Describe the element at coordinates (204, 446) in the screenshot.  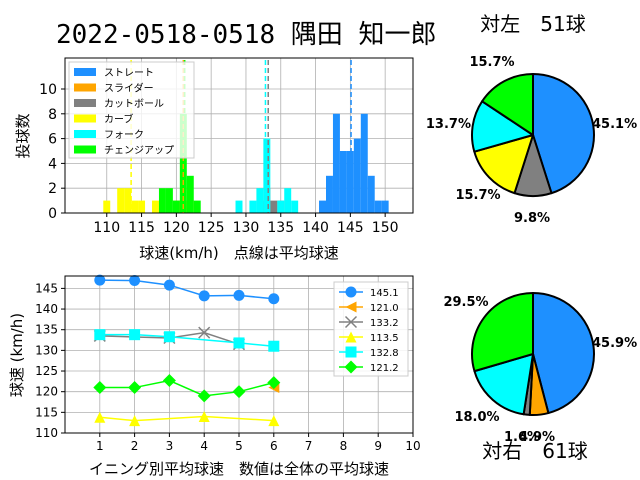
I see `x-tick-label: 4` at that location.